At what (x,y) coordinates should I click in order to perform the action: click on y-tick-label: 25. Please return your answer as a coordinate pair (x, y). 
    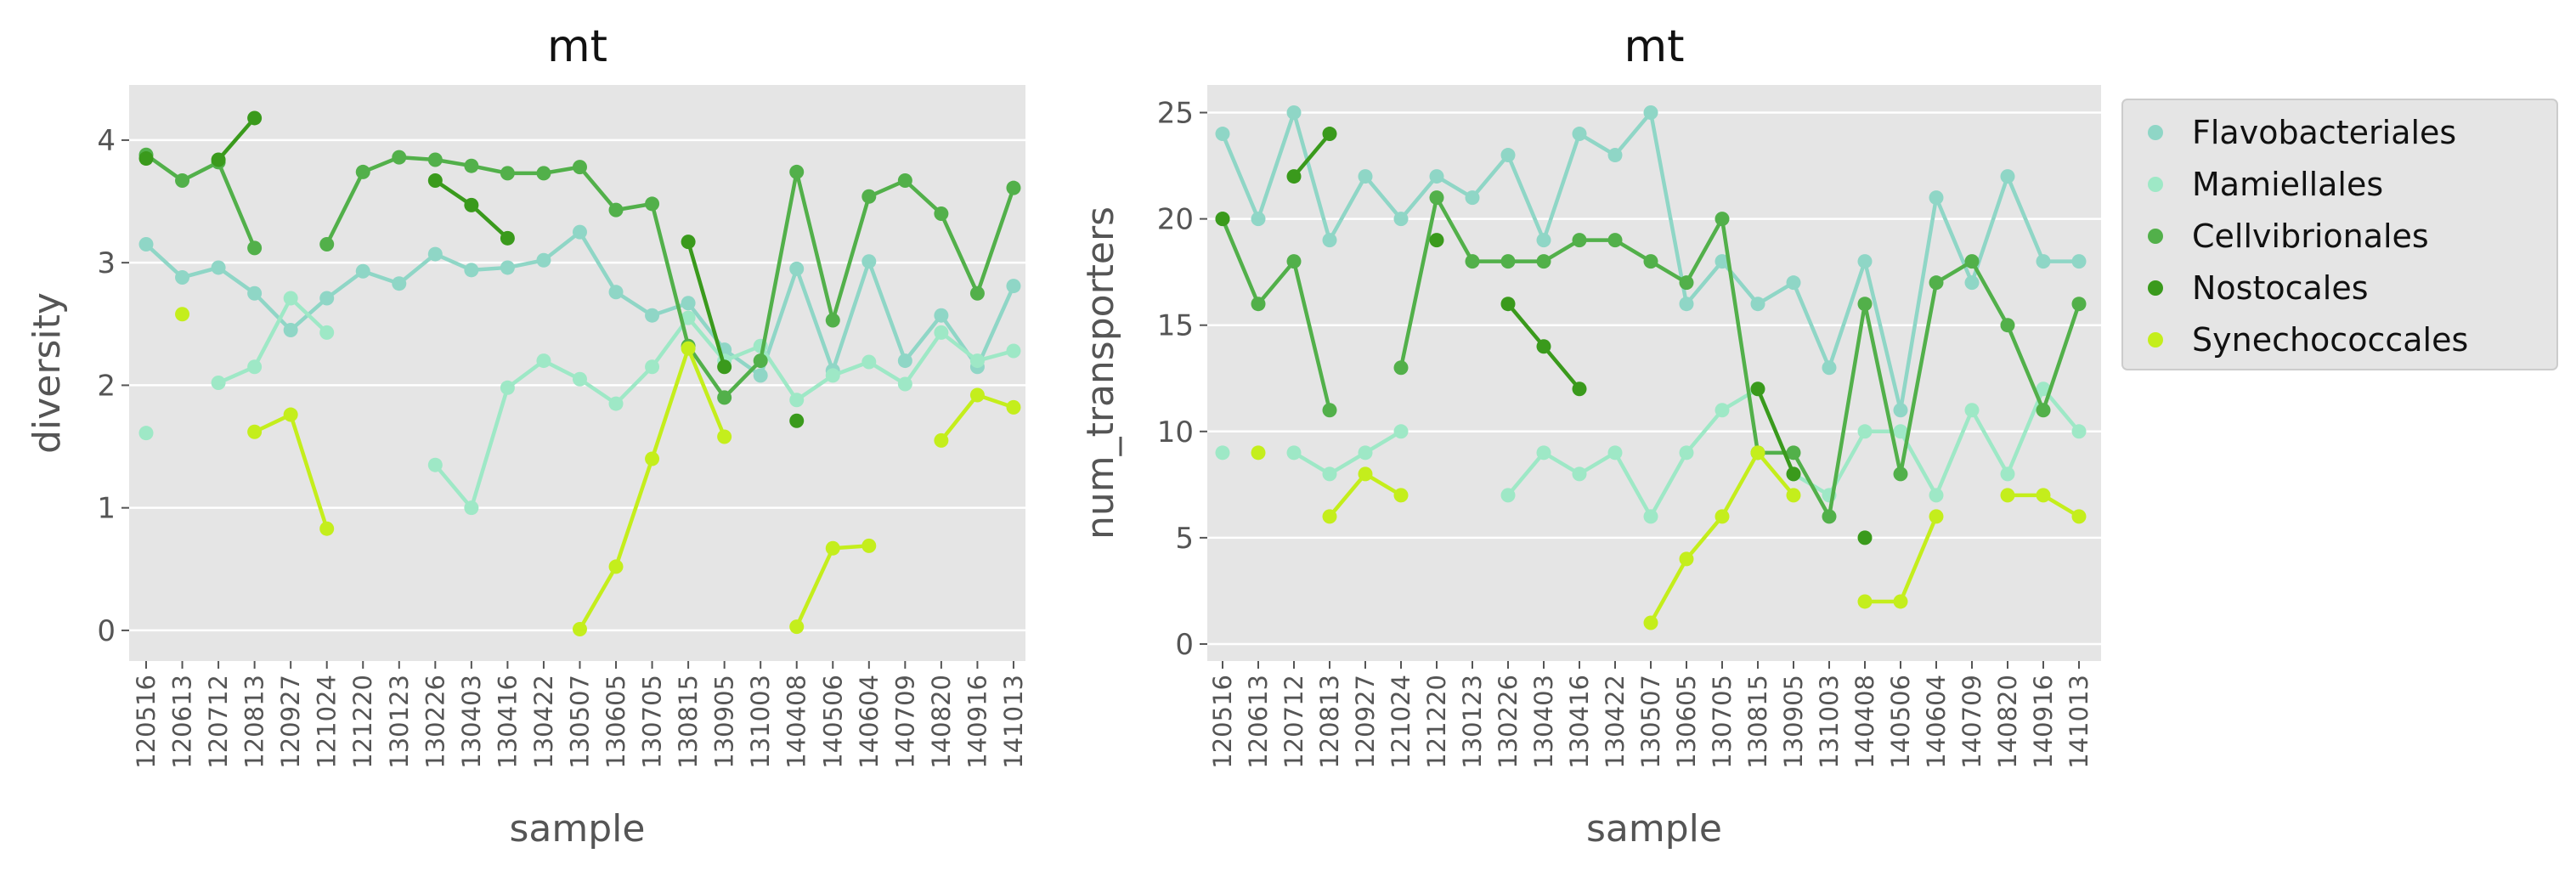
    Looking at the image, I should click on (1175, 114).